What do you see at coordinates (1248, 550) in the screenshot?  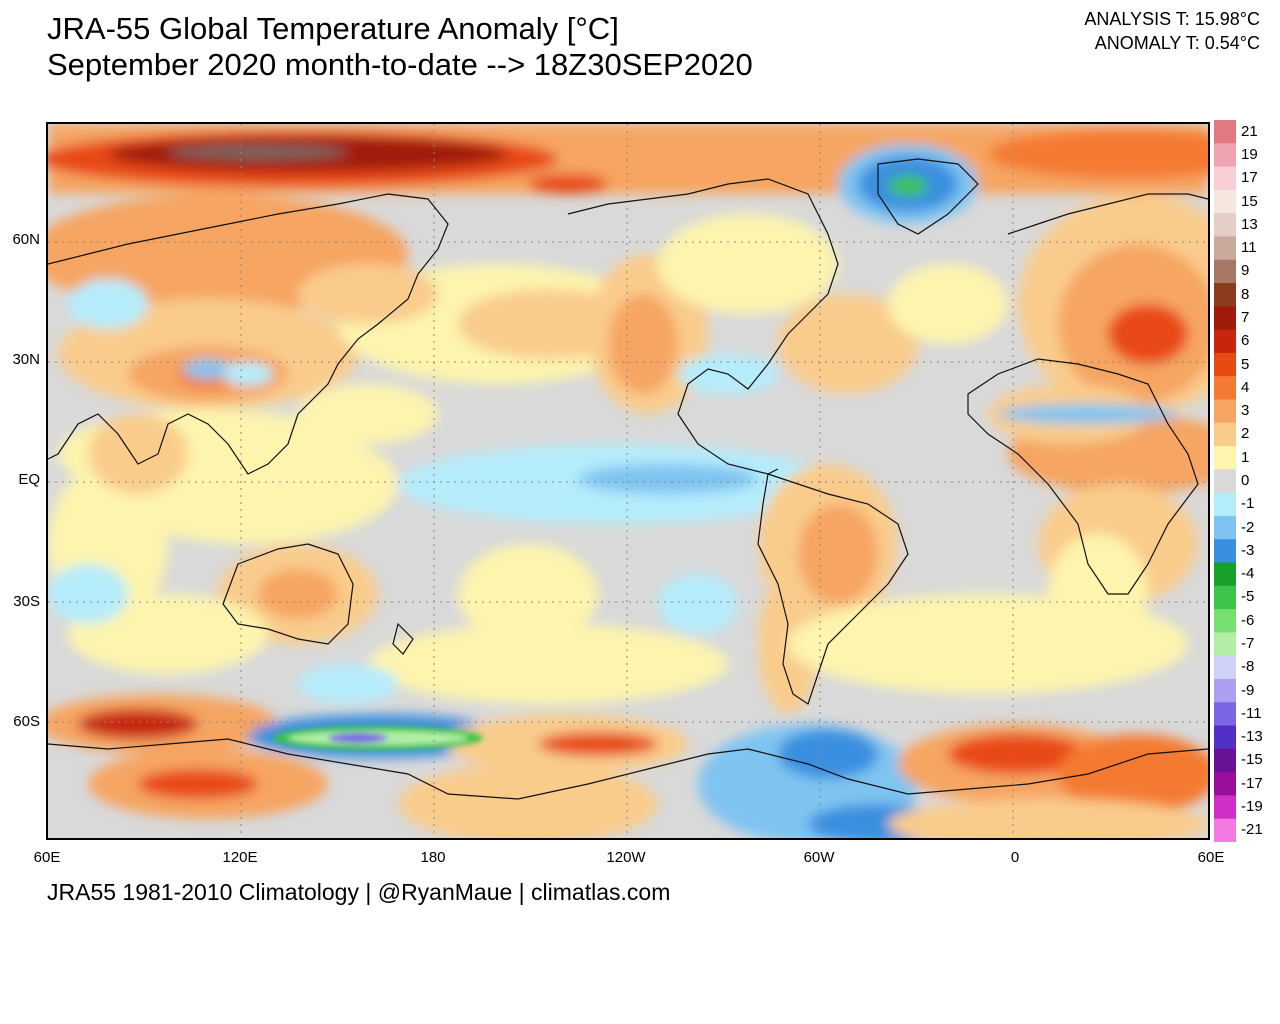 I see `legend-label: -3` at bounding box center [1248, 550].